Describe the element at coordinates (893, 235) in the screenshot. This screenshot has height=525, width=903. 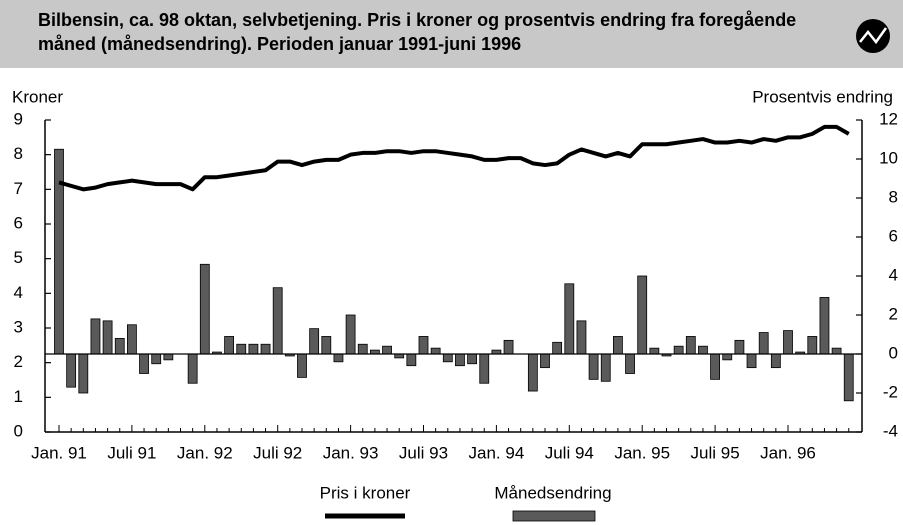
I see `y2-tick-label: 6` at that location.